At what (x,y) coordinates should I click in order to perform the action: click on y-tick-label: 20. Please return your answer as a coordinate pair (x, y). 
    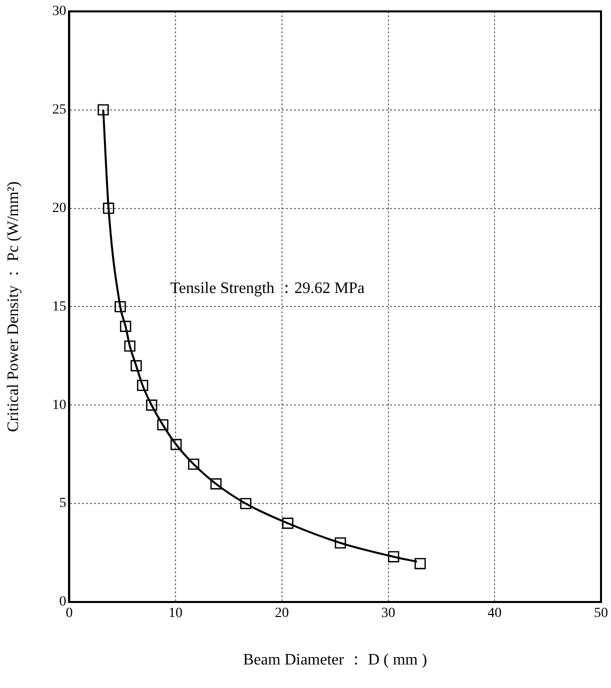
    Looking at the image, I should click on (59, 208).